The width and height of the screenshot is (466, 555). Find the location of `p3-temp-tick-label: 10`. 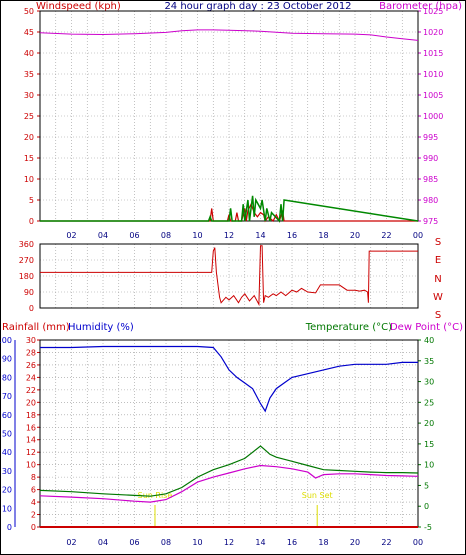

p3-temp-tick-label: 10 is located at coordinates (429, 465).